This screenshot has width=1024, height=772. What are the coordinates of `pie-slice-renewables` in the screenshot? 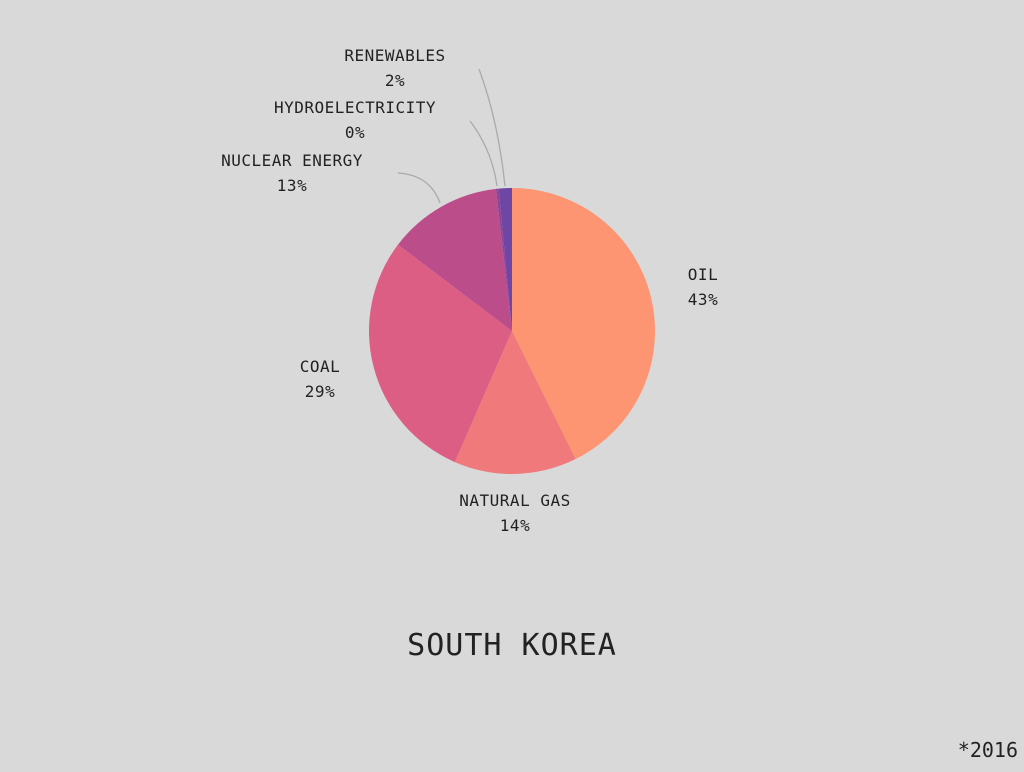 It's located at (505, 259).